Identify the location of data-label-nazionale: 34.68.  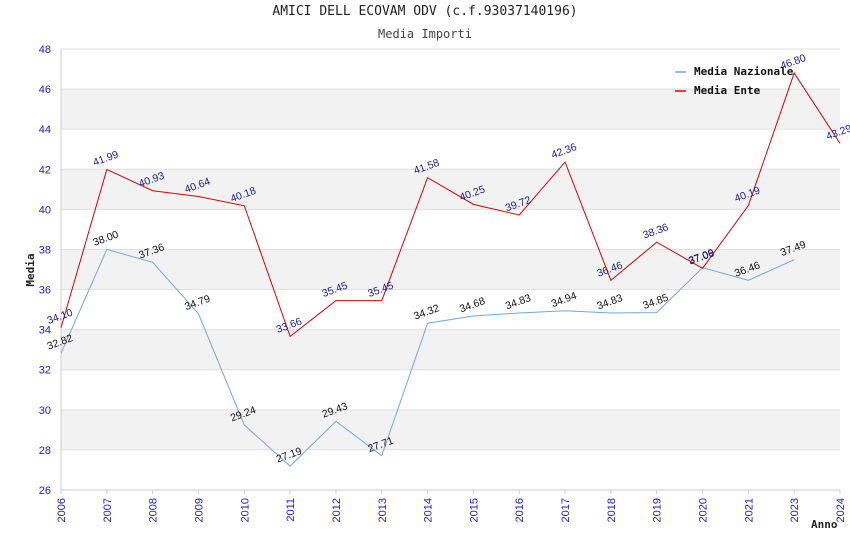
(472, 305).